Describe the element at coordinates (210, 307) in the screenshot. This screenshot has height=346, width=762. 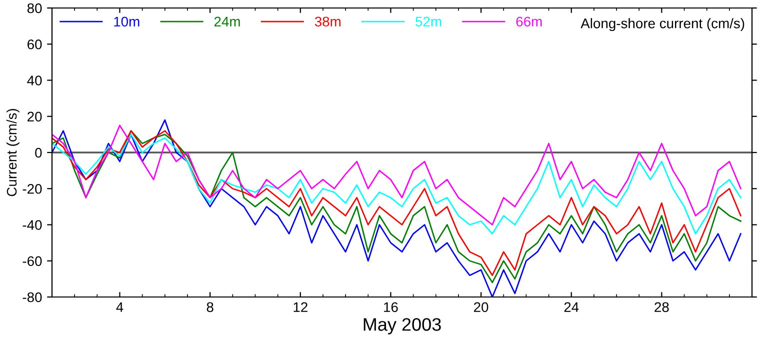
I see `x-tick-label: 8` at that location.